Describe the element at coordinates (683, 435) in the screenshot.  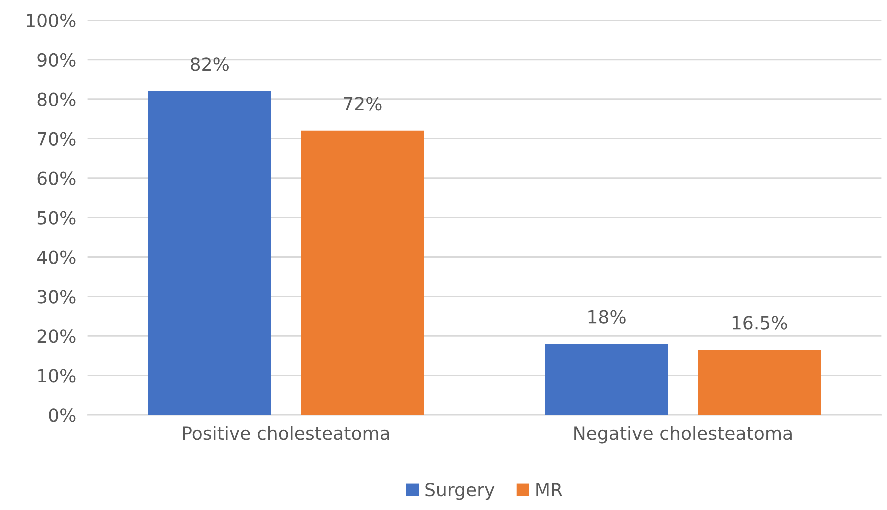
I see `x-tick-label: Negative cholesteatoma` at that location.